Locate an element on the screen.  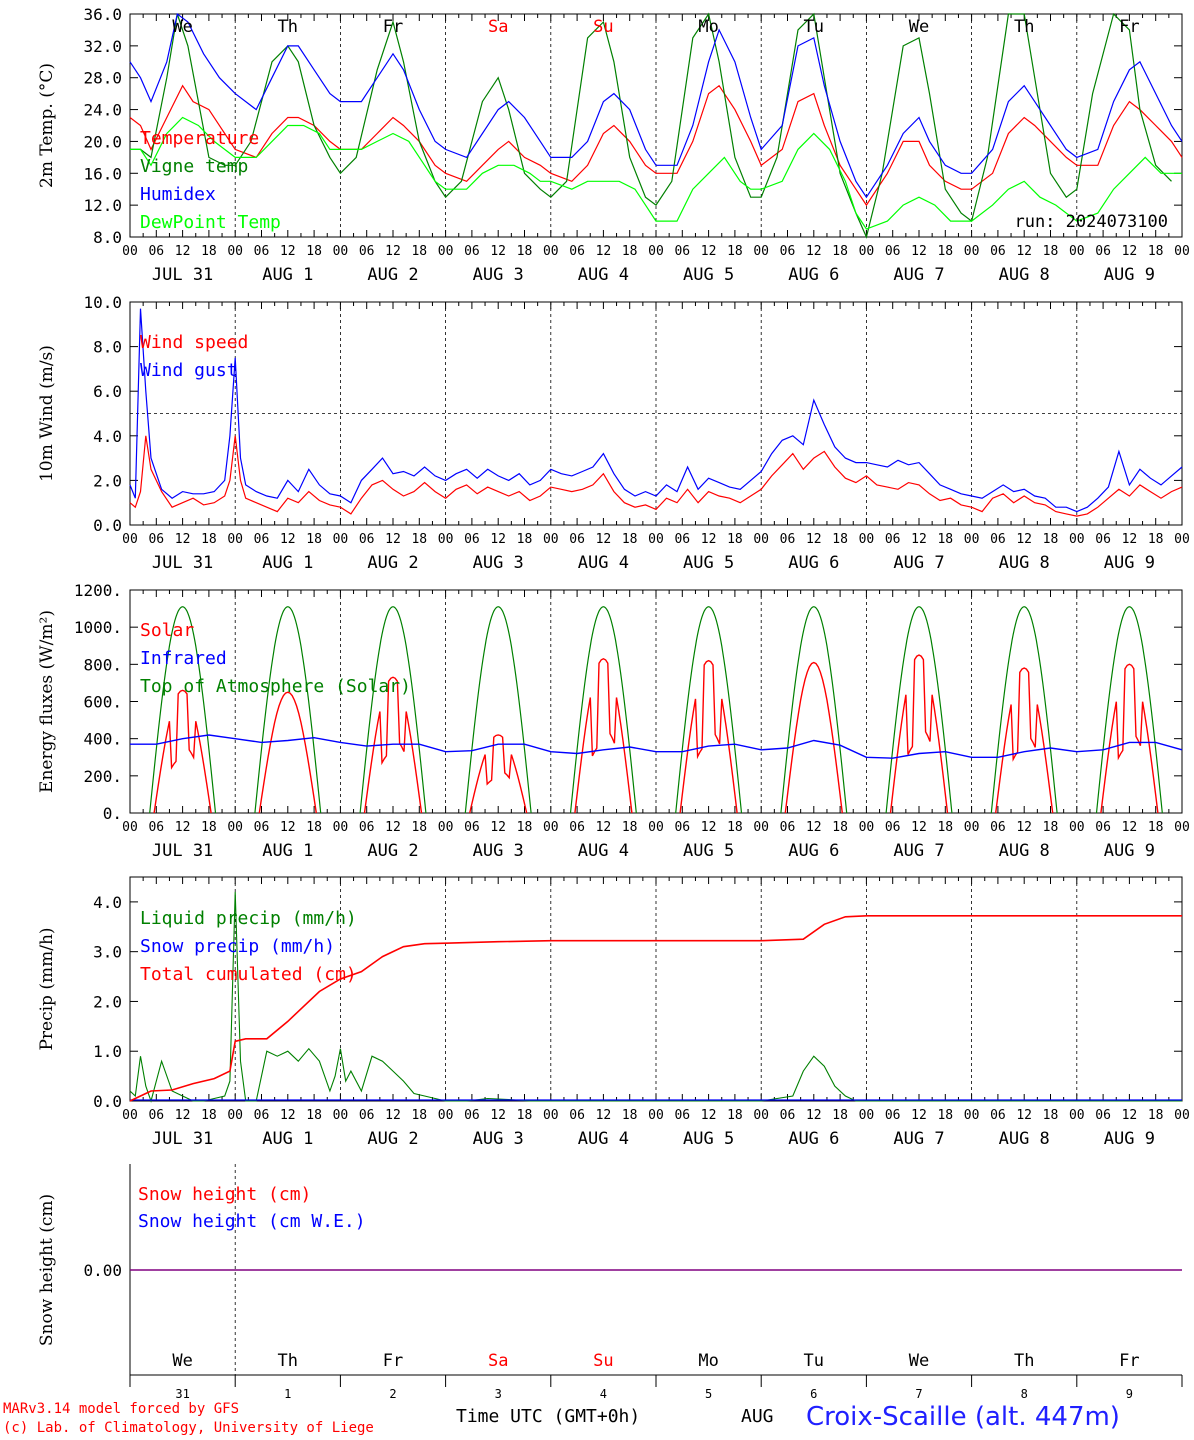
total-cumulated-line is located at coordinates (655, 1008).